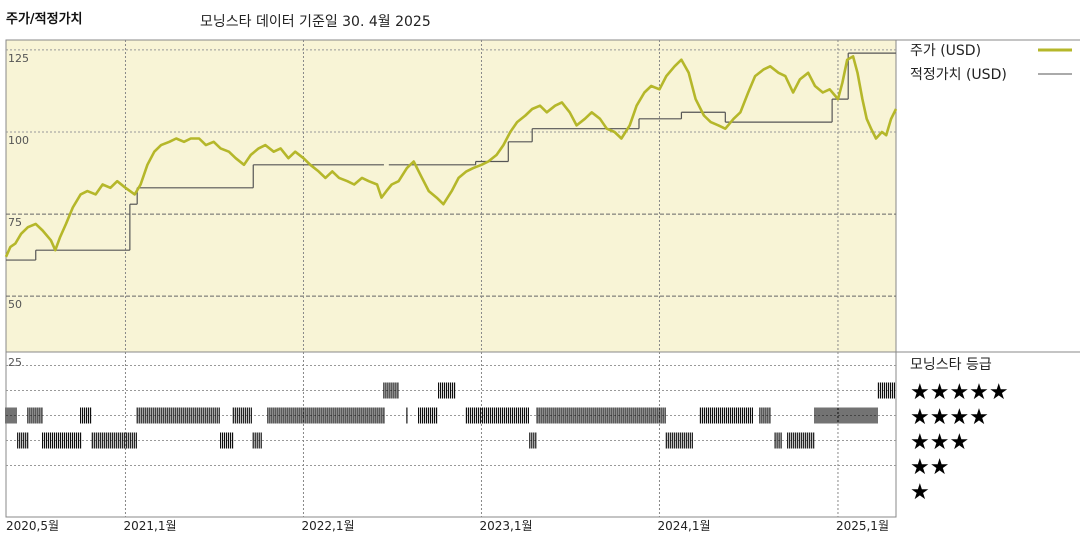  What do you see at coordinates (15, 362) in the screenshot?
I see `rating-axis-label: 25` at bounding box center [15, 362].